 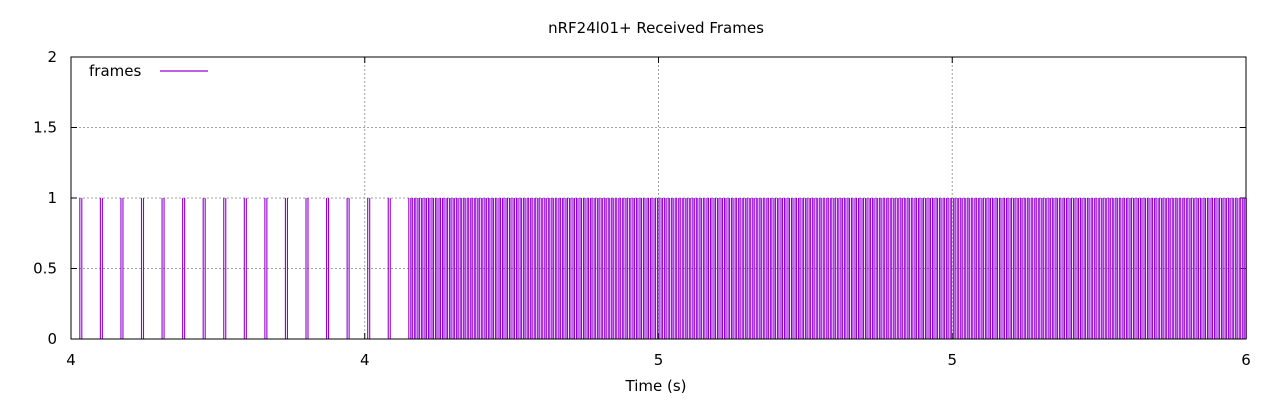 What do you see at coordinates (115, 71) in the screenshot?
I see `legend-label-frames: frames` at bounding box center [115, 71].